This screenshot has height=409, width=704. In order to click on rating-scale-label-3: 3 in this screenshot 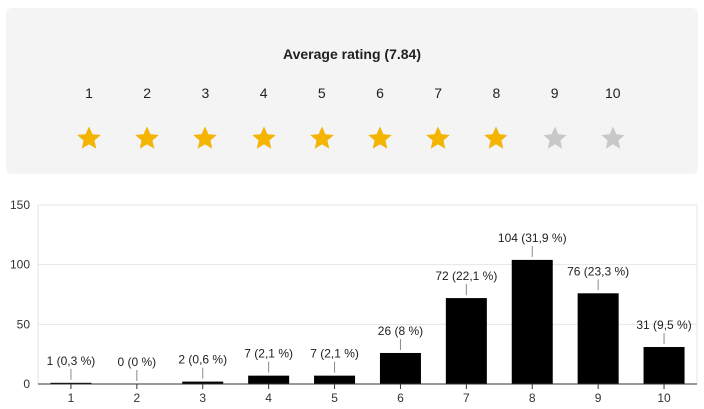, I will do `click(205, 93)`.